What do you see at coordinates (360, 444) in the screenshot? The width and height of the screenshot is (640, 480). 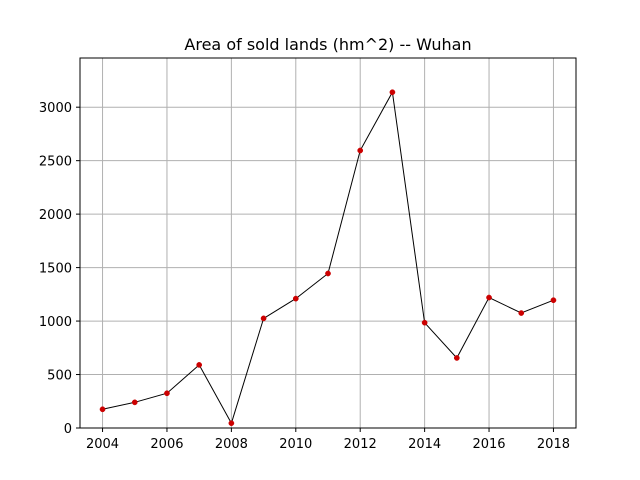 I see `x-tick-label: 2012` at bounding box center [360, 444].